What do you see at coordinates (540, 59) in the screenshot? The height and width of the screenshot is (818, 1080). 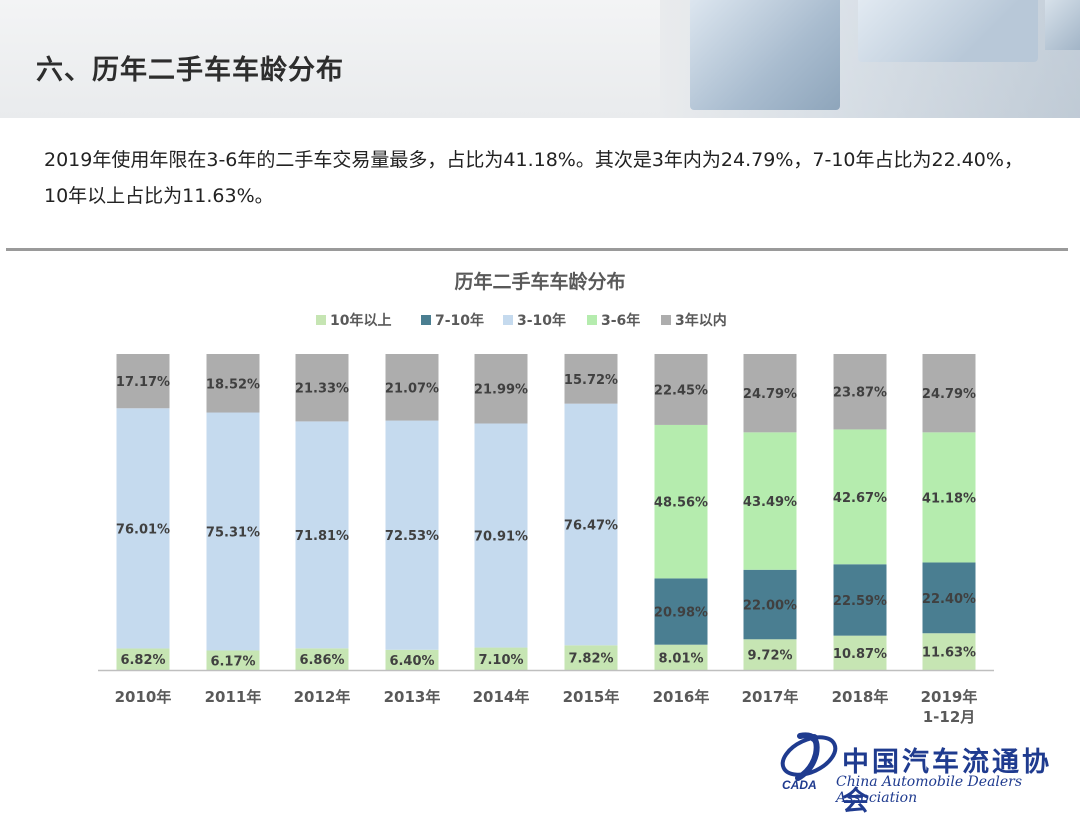 I see `header-banner: 六、历年二手车车龄分布` at bounding box center [540, 59].